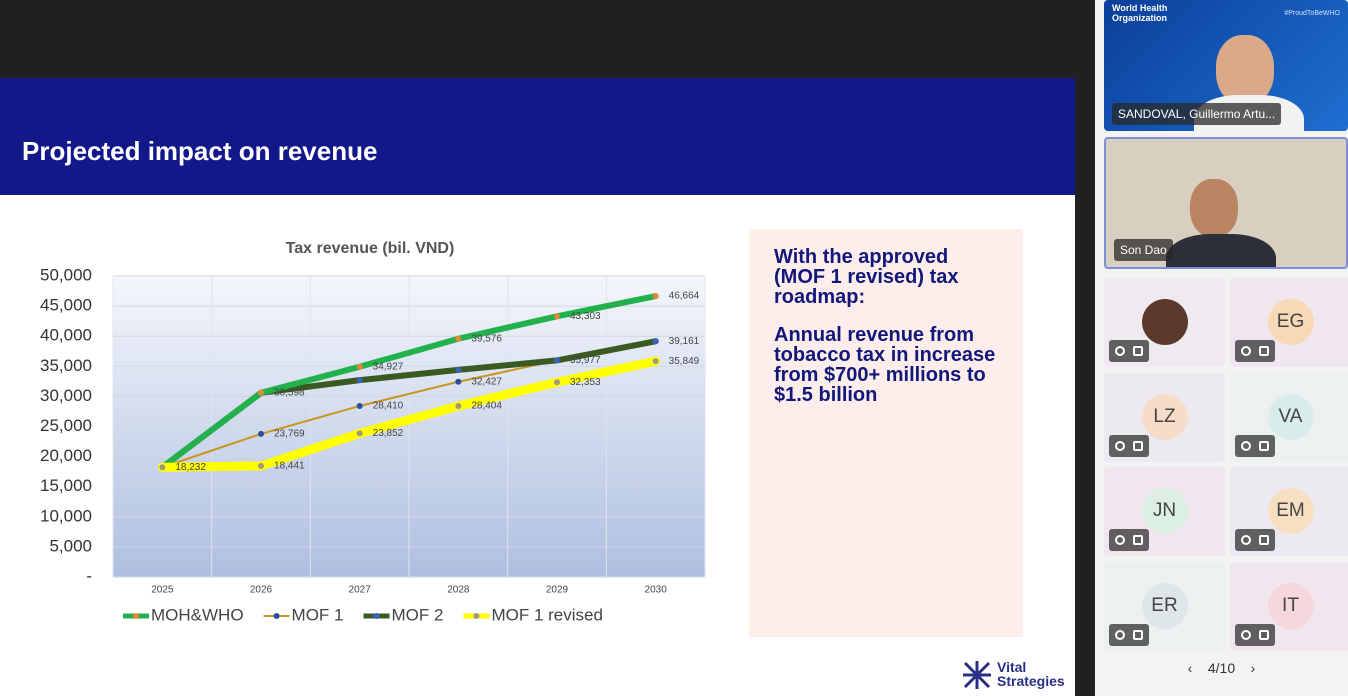 The width and height of the screenshot is (1348, 696). I want to click on video-tile: ER, so click(1164, 606).